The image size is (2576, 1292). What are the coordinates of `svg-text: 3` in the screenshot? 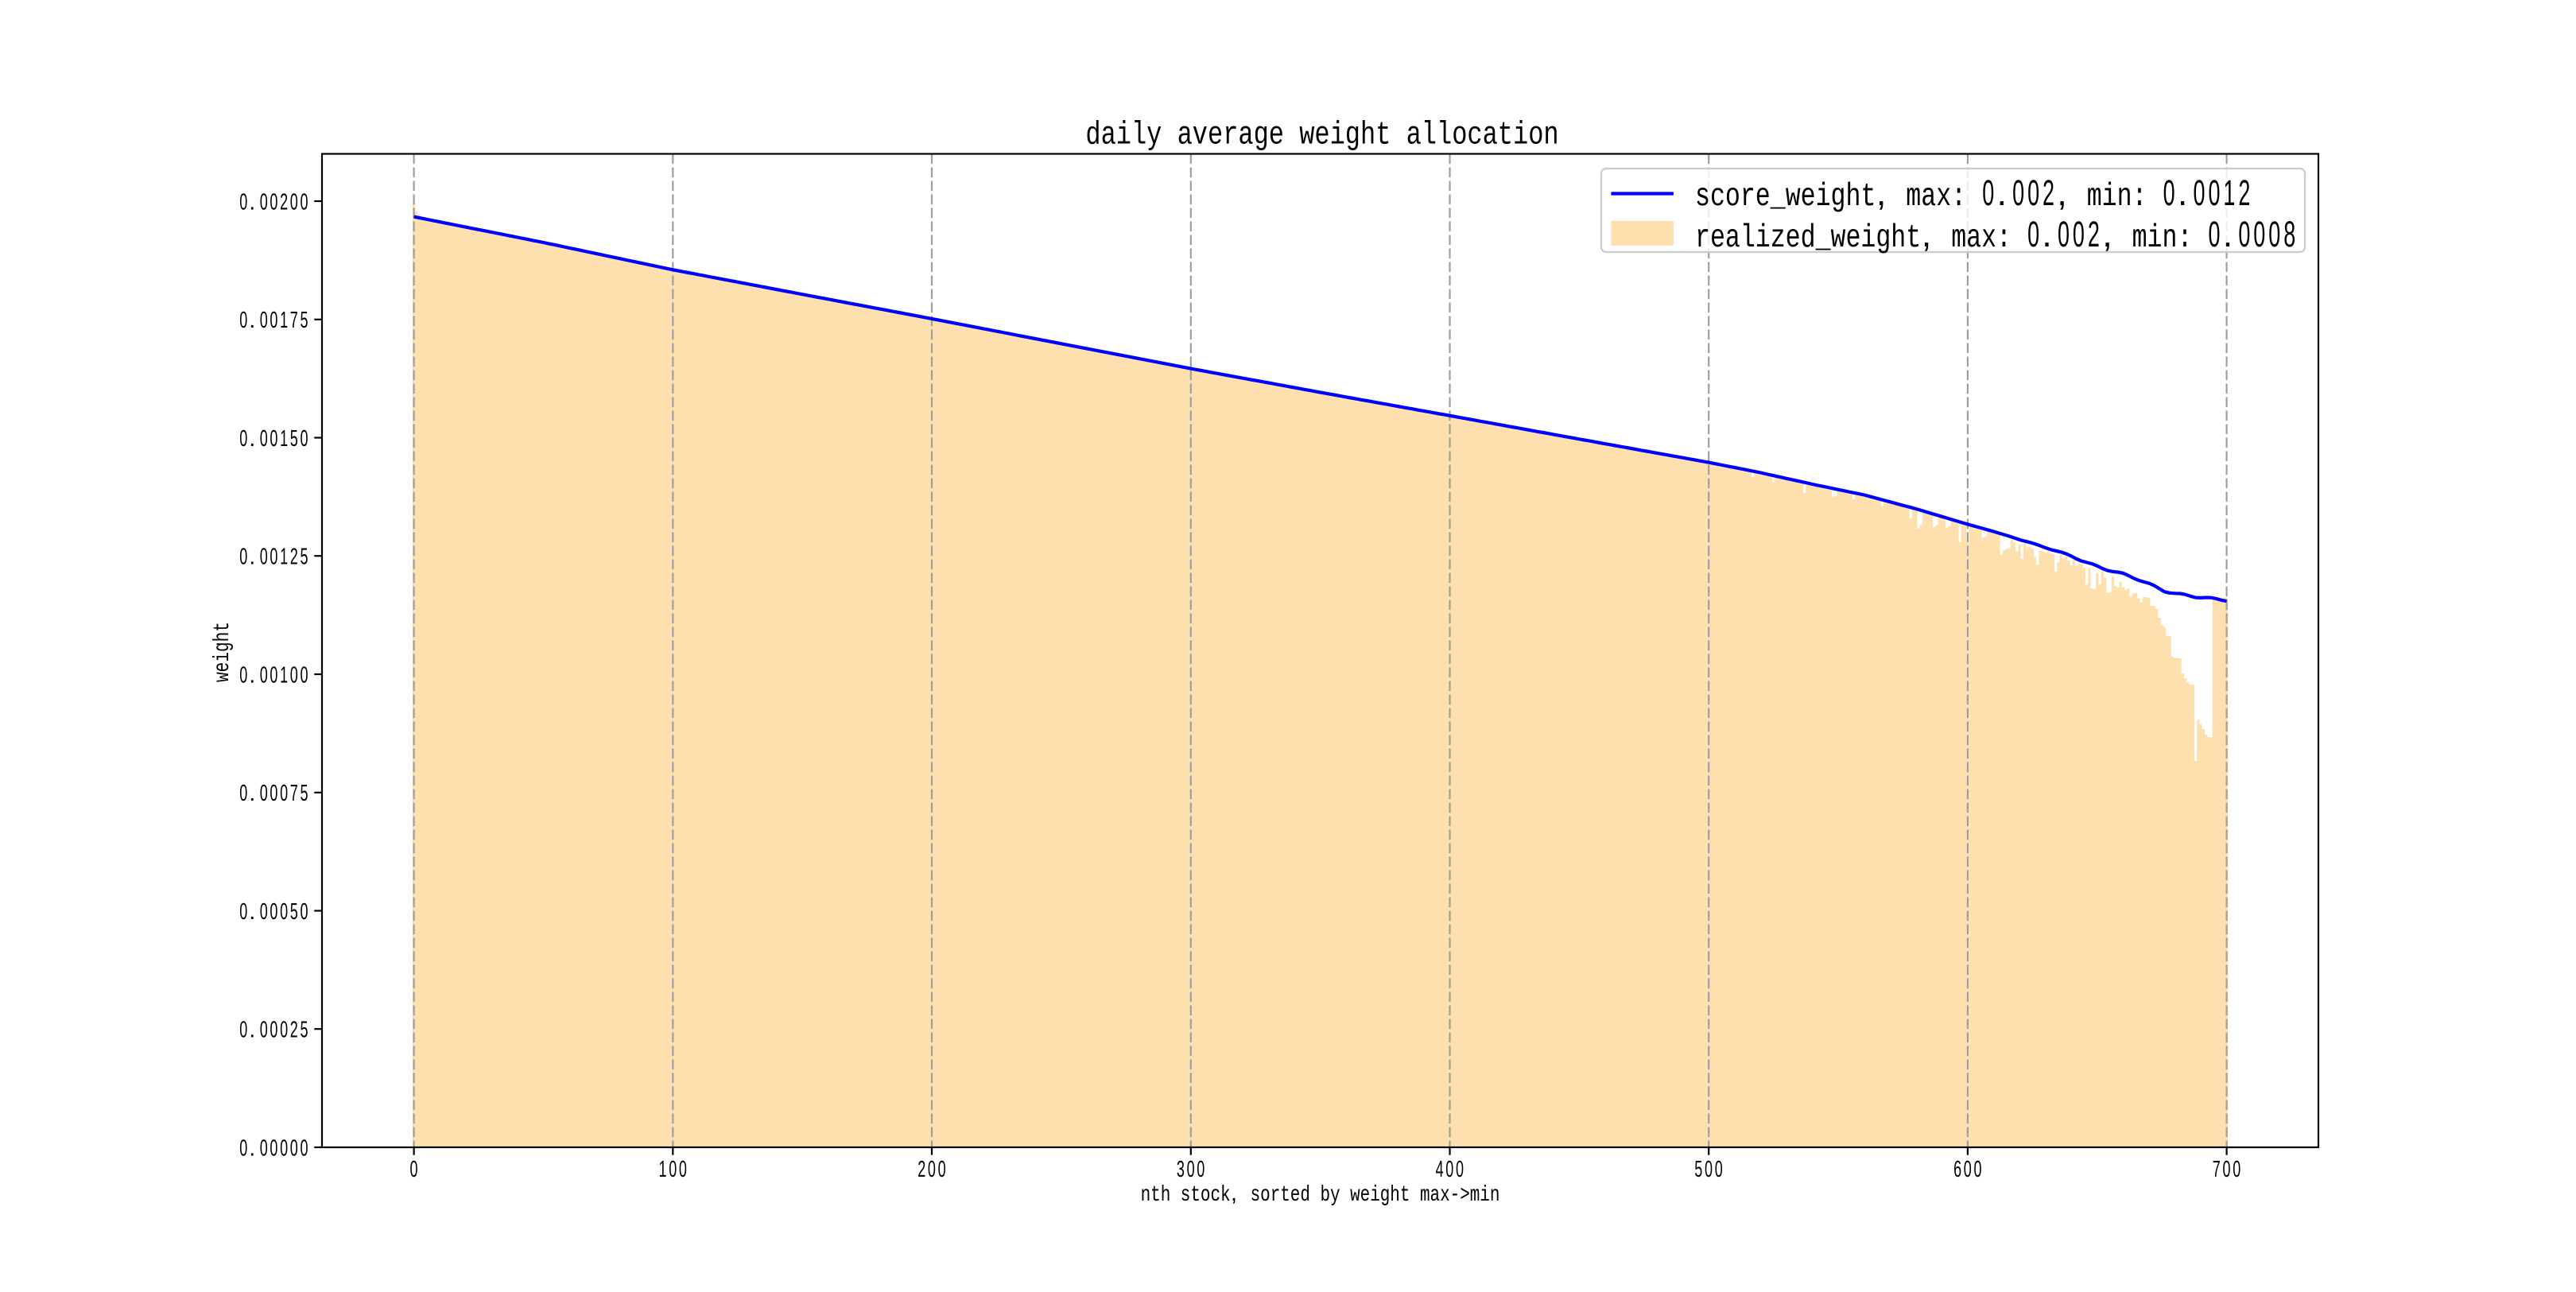 It's located at (1181, 1170).